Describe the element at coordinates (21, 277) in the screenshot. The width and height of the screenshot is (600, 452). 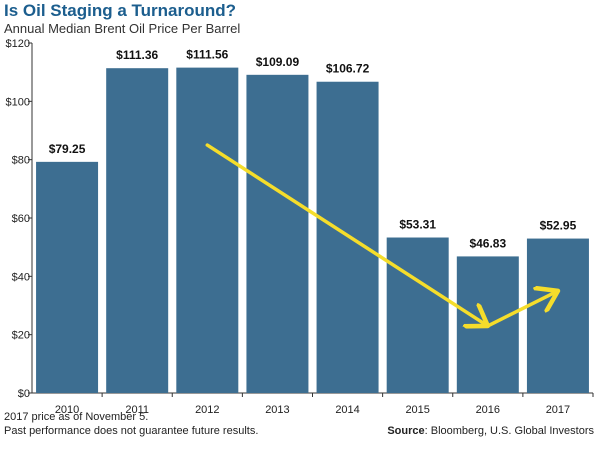
I see `y-tick-label: $40` at that location.